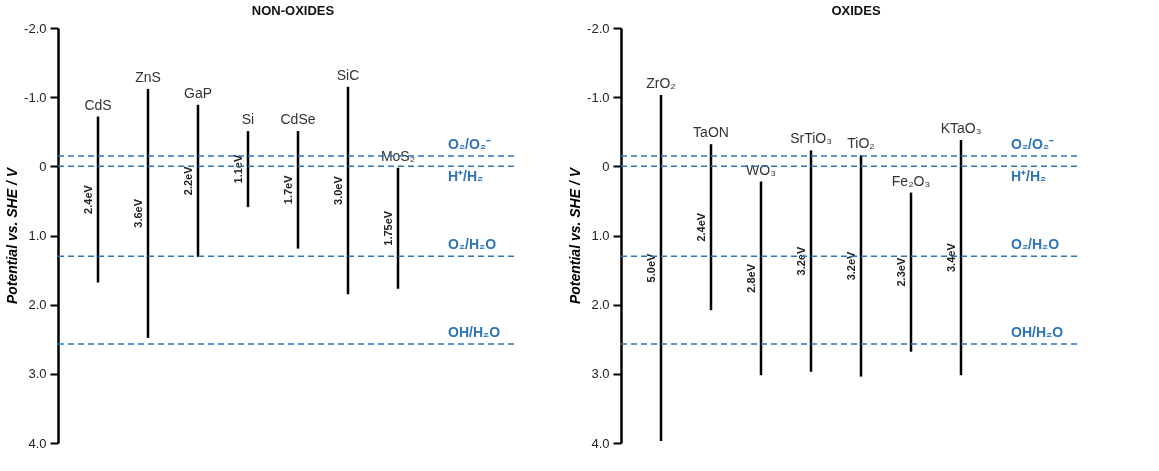 The width and height of the screenshot is (1159, 471). Describe the element at coordinates (911, 180) in the screenshot. I see `x-tick-label: Fe₂O₃` at that location.